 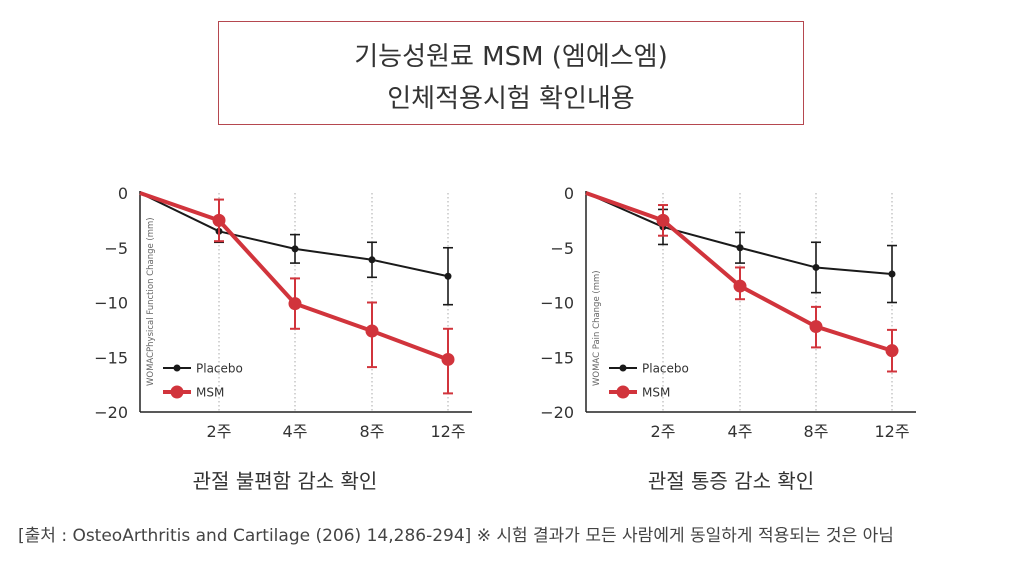 I want to click on y-axis-label: WOMAC Pain Change (mm), so click(x=597, y=328).